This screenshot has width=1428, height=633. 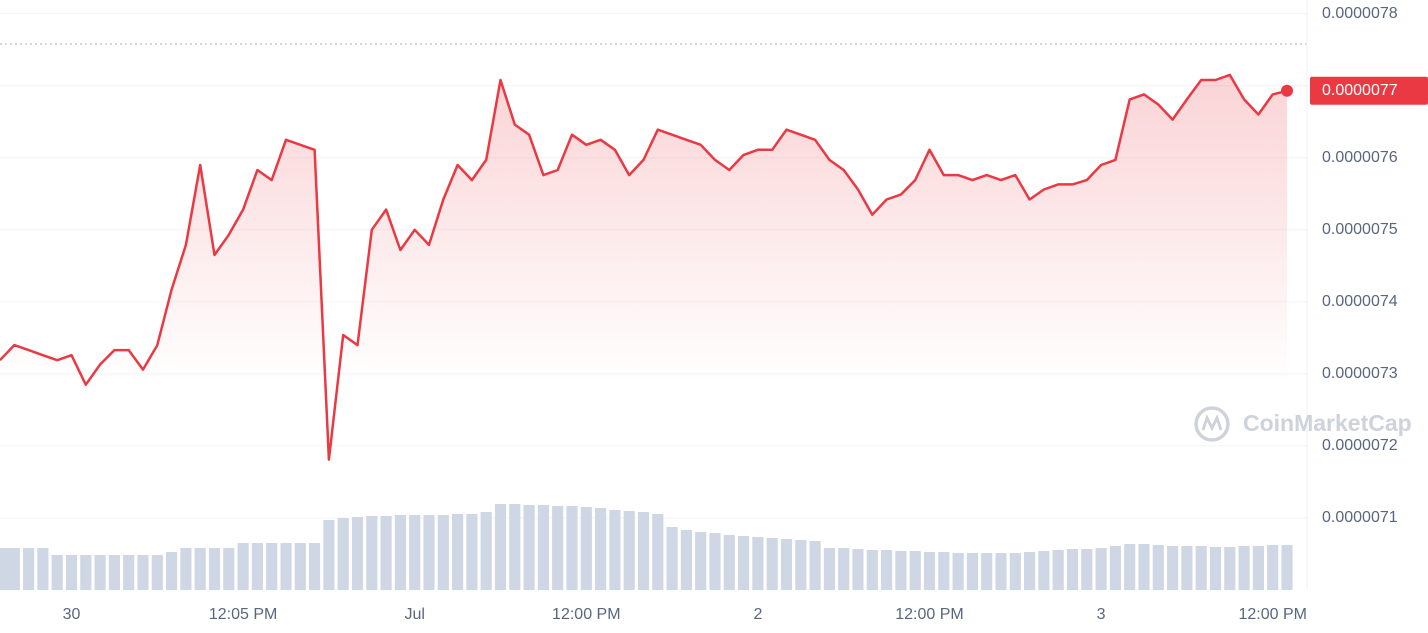 I want to click on y-tick-label: 0.0000074, so click(x=1360, y=301).